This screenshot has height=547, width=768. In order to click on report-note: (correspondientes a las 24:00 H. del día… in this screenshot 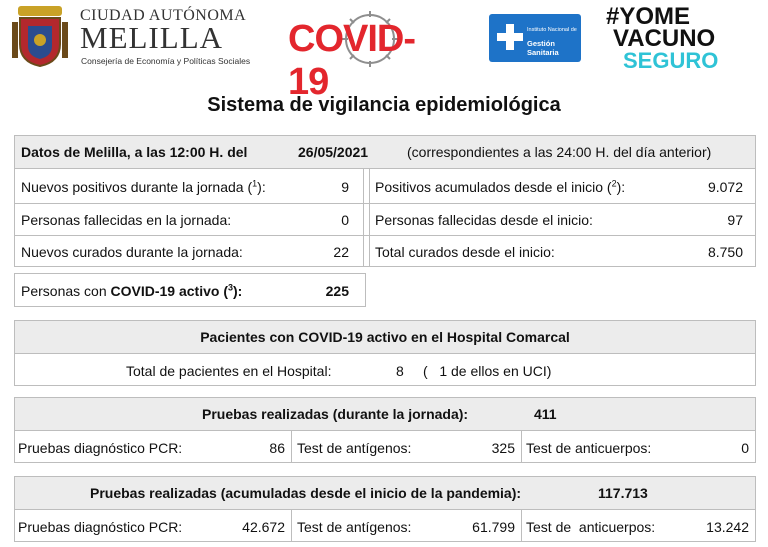, I will do `click(559, 152)`.